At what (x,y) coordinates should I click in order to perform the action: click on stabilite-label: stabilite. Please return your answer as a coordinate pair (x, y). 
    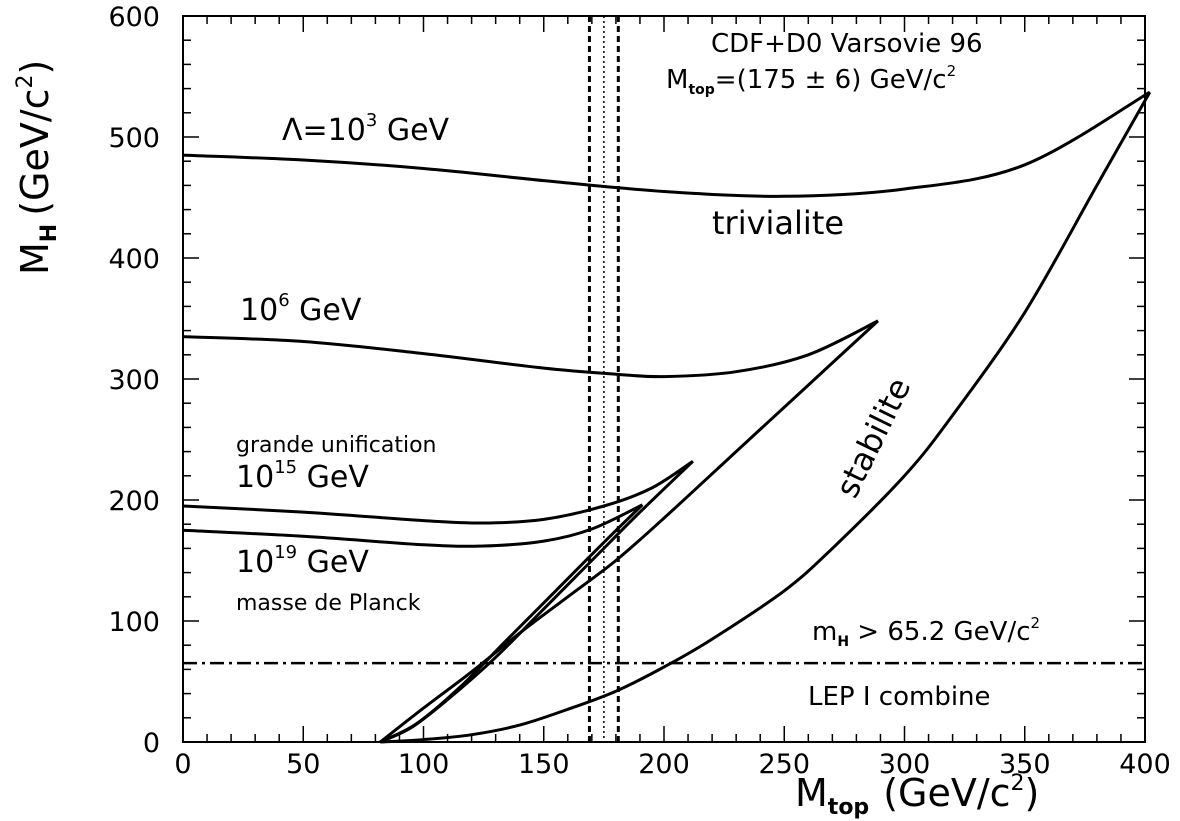
    Looking at the image, I should click on (873, 438).